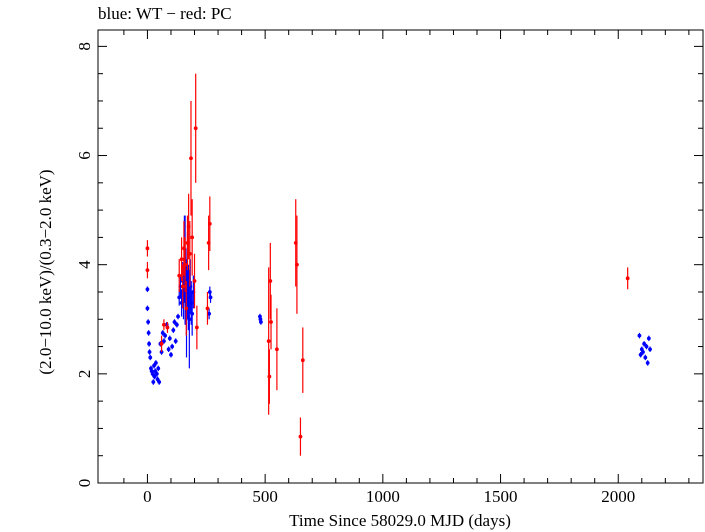 The height and width of the screenshot is (532, 705). What do you see at coordinates (84, 483) in the screenshot?
I see `y-tick-label: 0` at bounding box center [84, 483].